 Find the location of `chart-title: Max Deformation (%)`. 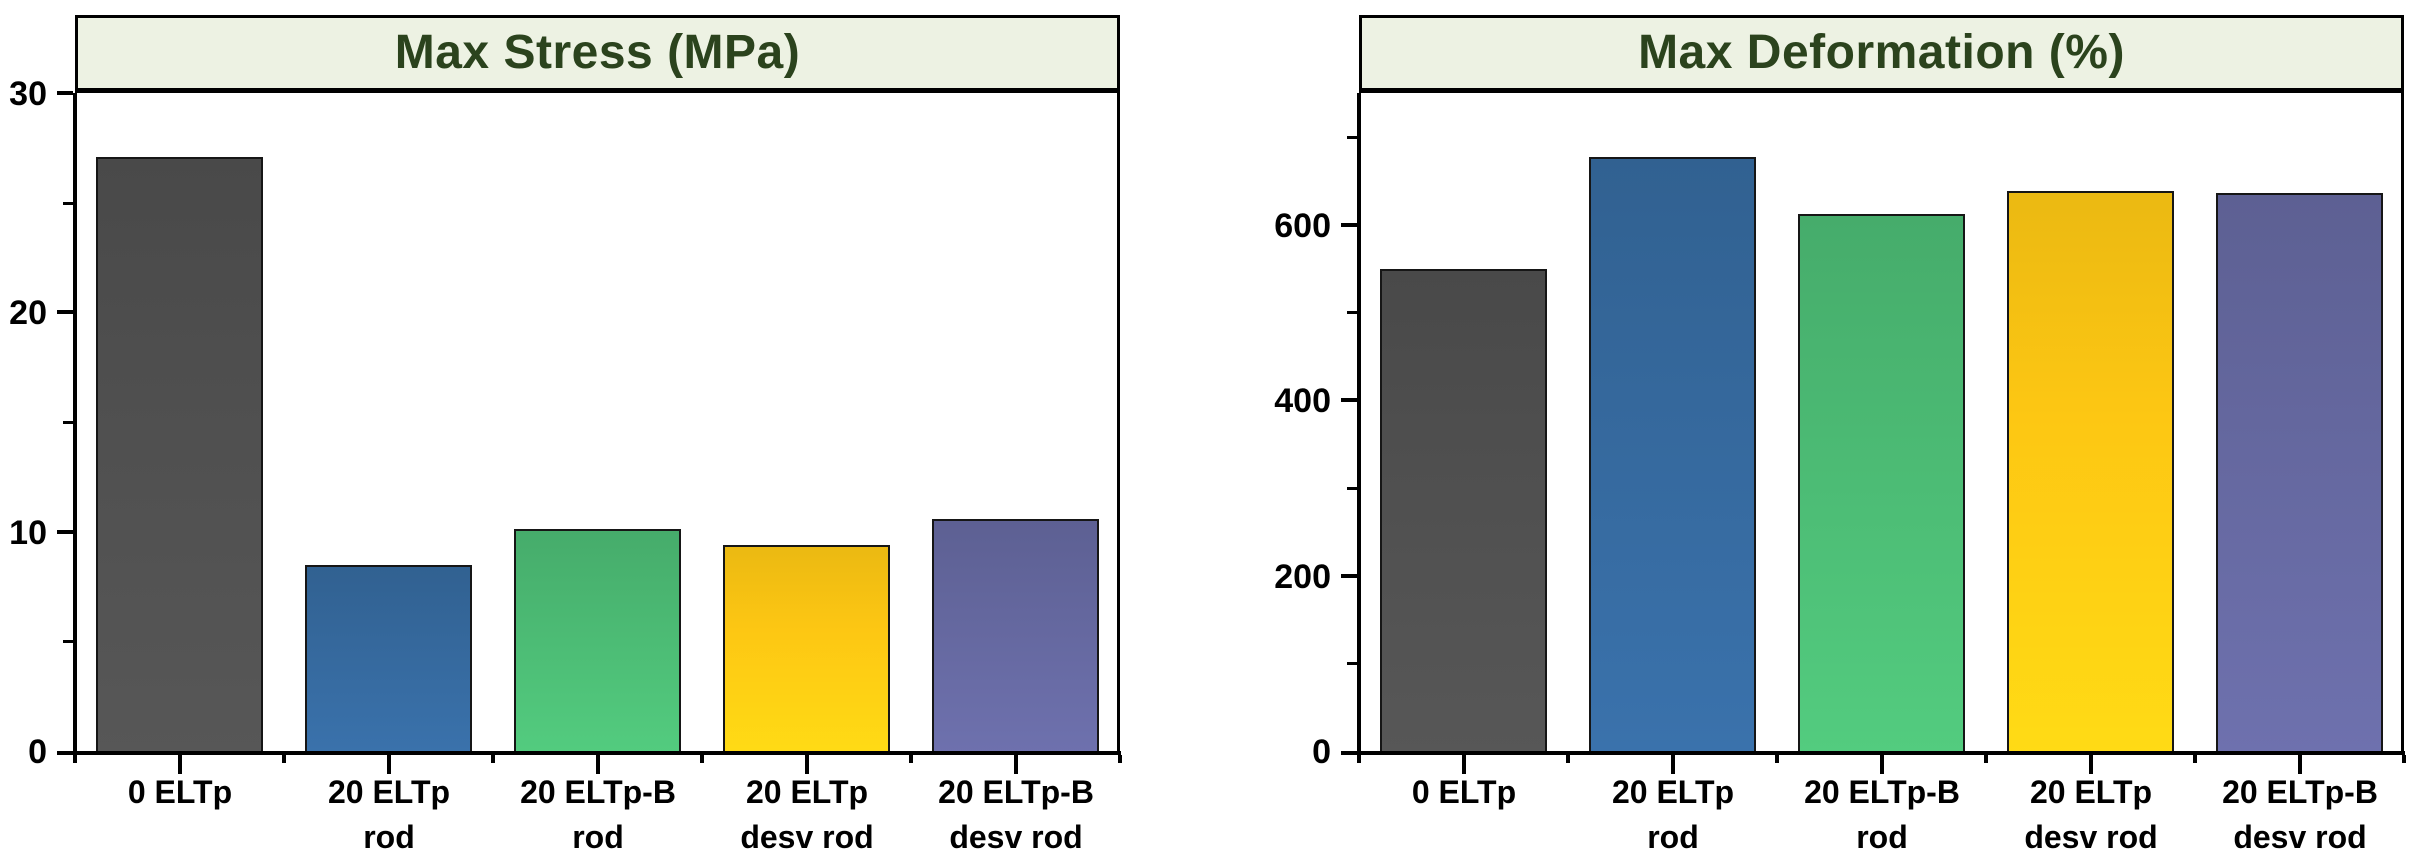

chart-title: Max Deformation (%) is located at coordinates (1881, 52).